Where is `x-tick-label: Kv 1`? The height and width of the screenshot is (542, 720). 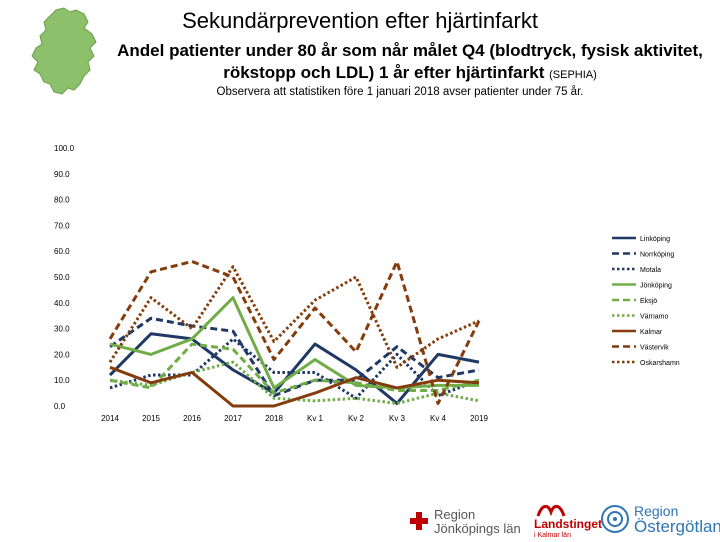
x-tick-label: Kv 1 is located at coordinates (315, 418).